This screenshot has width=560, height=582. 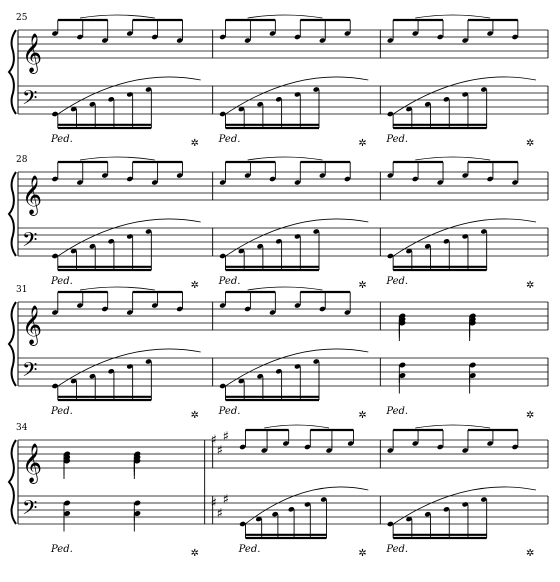 I want to click on measure-number: 28, so click(x=22, y=160).